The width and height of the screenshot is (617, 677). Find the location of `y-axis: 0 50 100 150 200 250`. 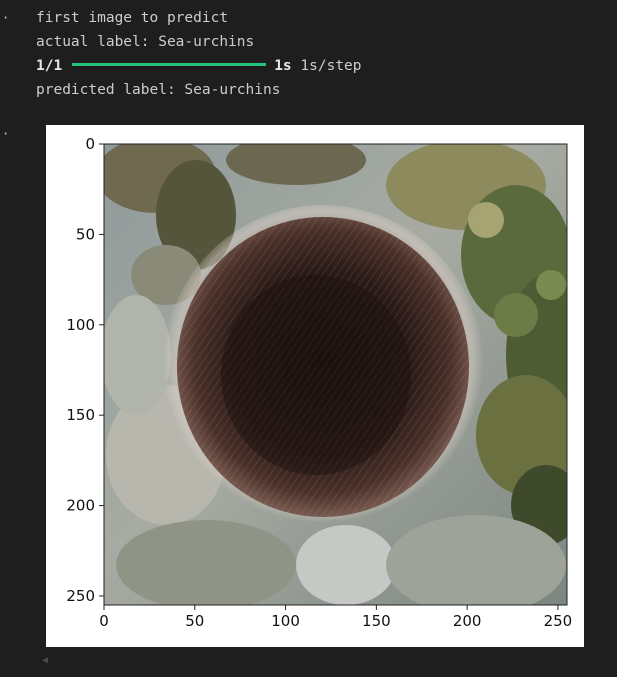

y-axis: 0 50 100 150 200 250 is located at coordinates (85, 370).